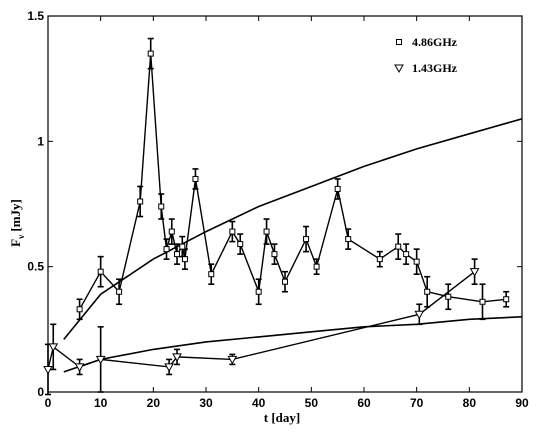 The height and width of the screenshot is (433, 545). What do you see at coordinates (259, 403) in the screenshot?
I see `x-tick-label: 40` at bounding box center [259, 403].